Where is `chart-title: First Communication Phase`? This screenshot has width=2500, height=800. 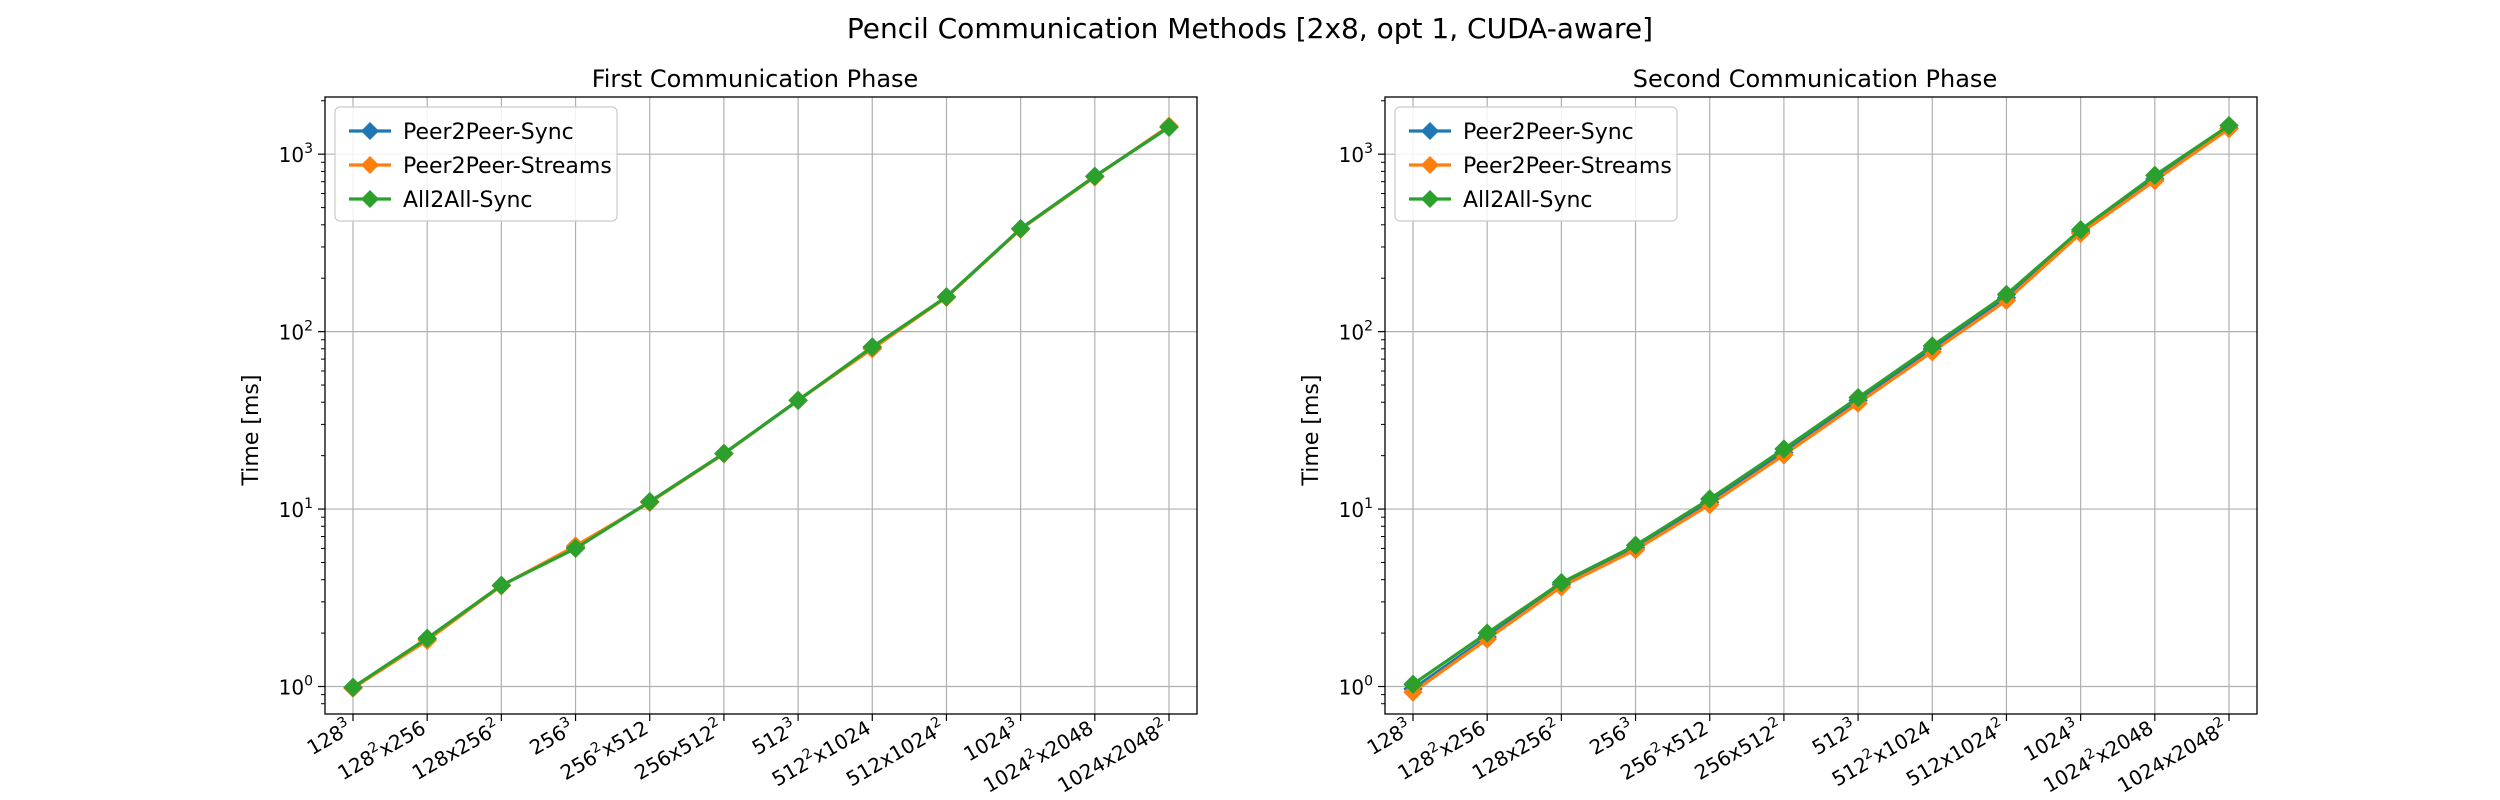 chart-title: First Communication Phase is located at coordinates (755, 79).